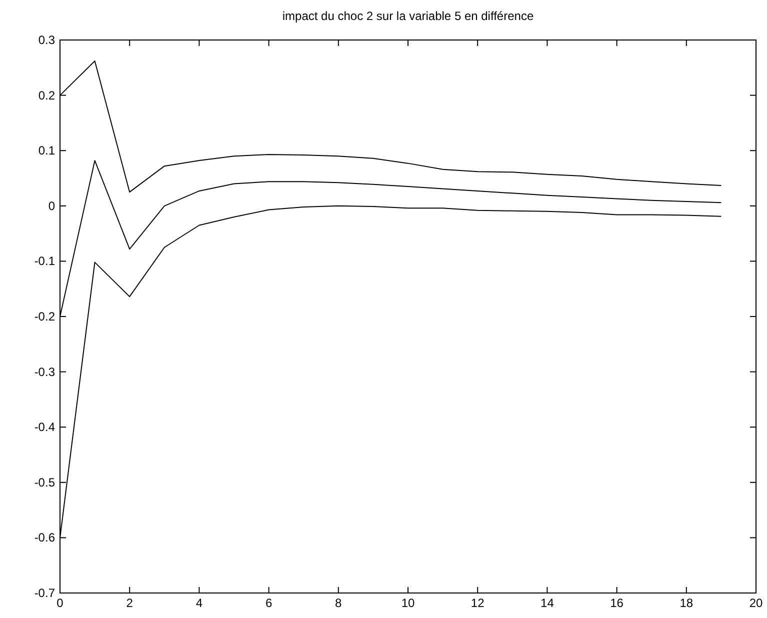 The width and height of the screenshot is (767, 618). I want to click on y-tick-label: 0.3, so click(47, 40).